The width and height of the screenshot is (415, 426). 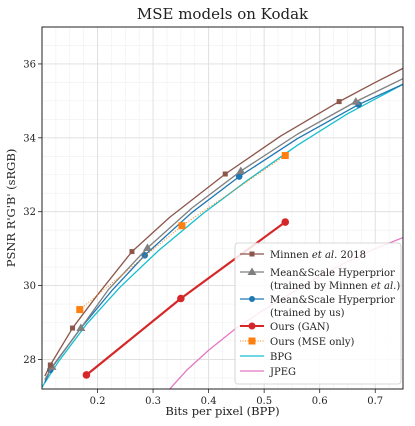 I want to click on x-tick-label: 0.6, so click(x=320, y=401).